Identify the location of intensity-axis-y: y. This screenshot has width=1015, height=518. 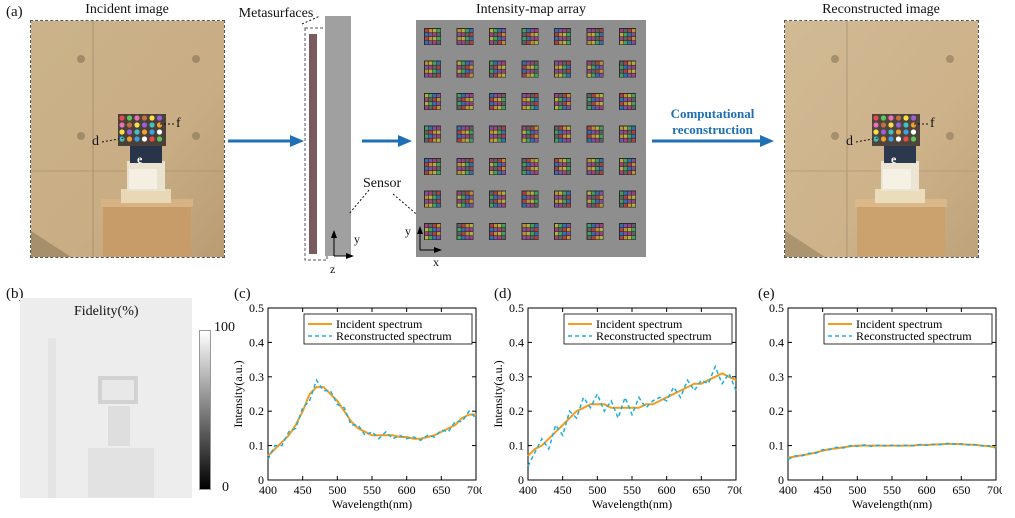
(408, 231).